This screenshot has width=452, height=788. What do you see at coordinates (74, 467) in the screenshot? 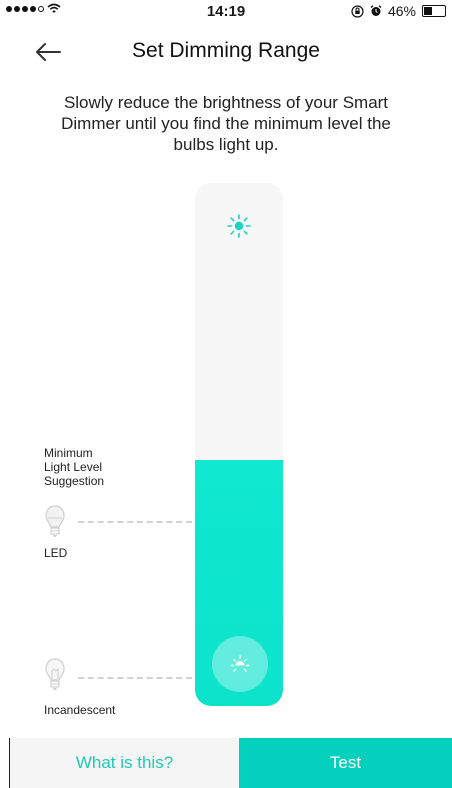
I see `minimum-light-level-label: Minimum Light Level Suggestion` at bounding box center [74, 467].